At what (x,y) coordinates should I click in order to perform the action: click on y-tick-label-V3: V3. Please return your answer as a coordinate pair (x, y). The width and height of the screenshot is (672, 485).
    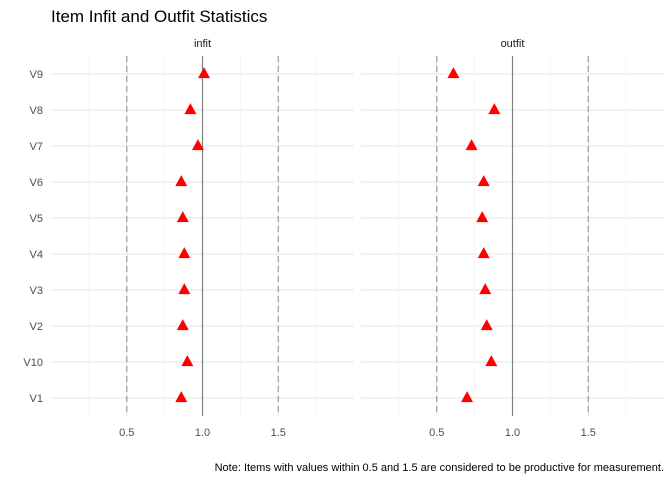
    Looking at the image, I should click on (36, 291).